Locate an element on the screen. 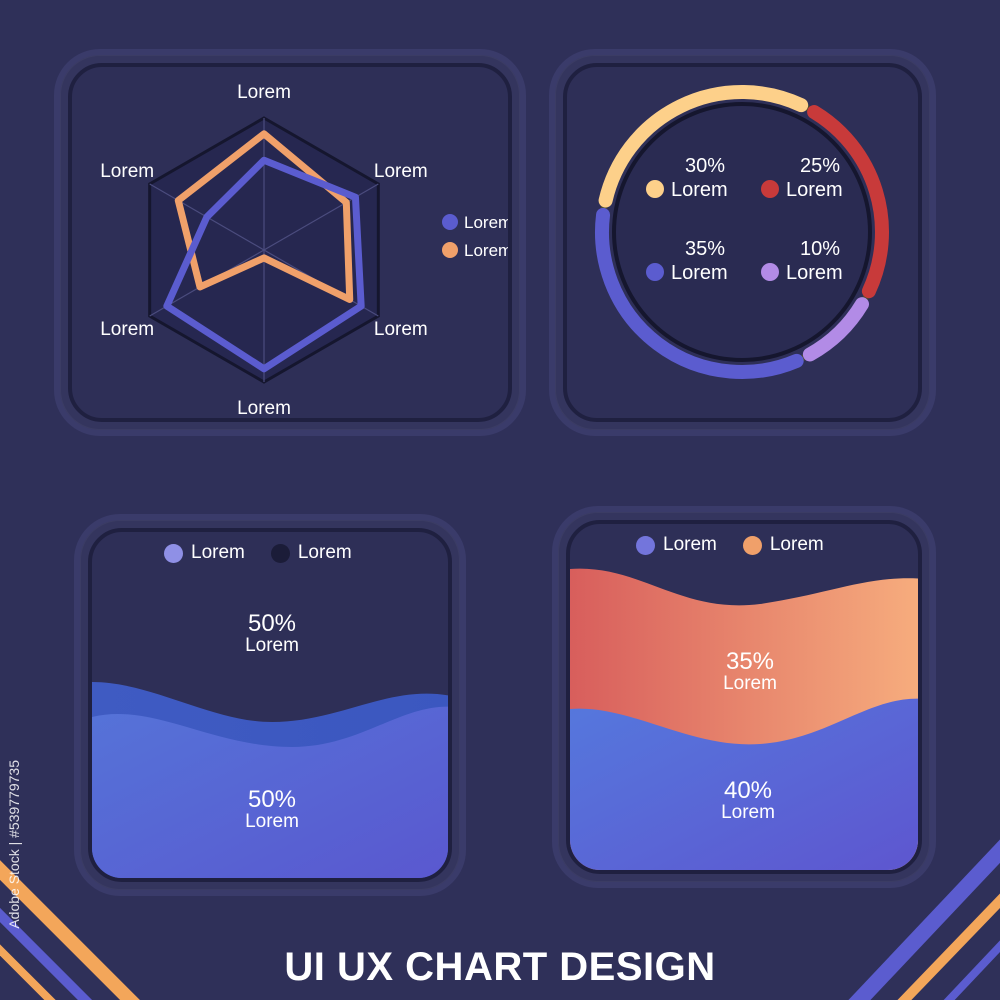 The width and height of the screenshot is (1000, 1000). radar-chart: Lorem Lorem Lorem Lorem Lorem Lorem Lorem Lorem is located at coordinates (306, 250).